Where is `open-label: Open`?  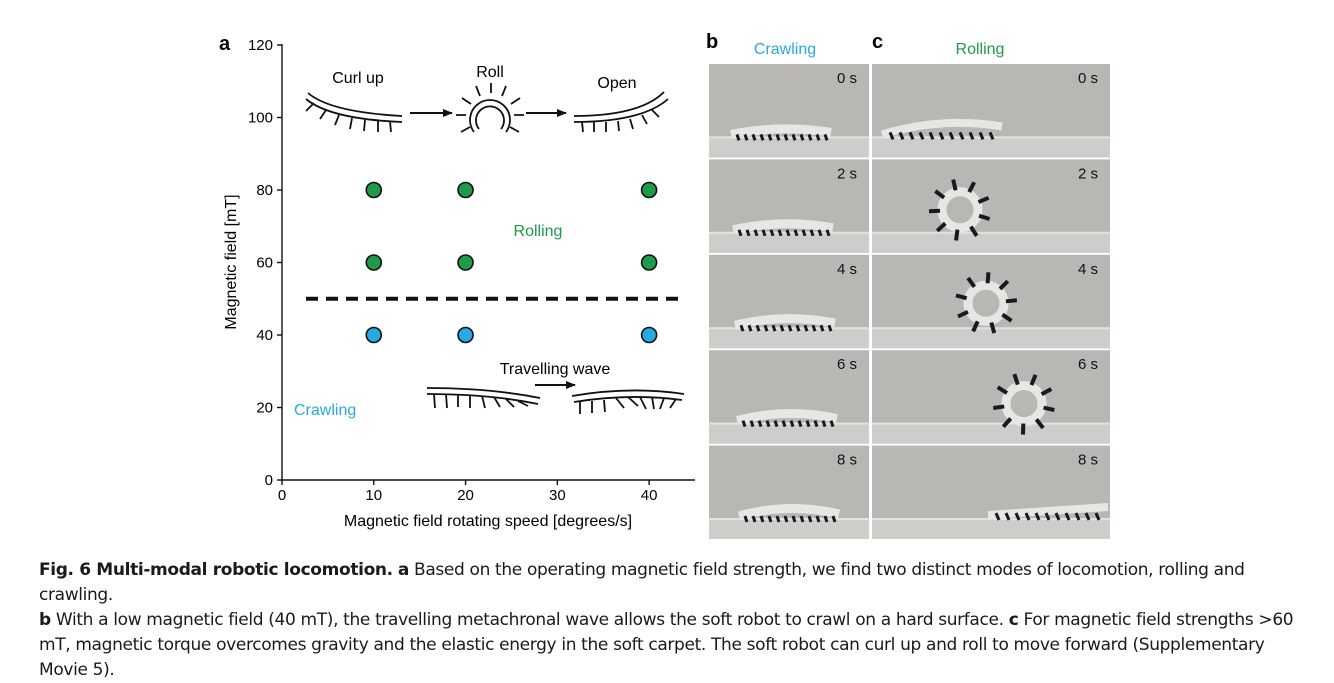
open-label: Open is located at coordinates (616, 83).